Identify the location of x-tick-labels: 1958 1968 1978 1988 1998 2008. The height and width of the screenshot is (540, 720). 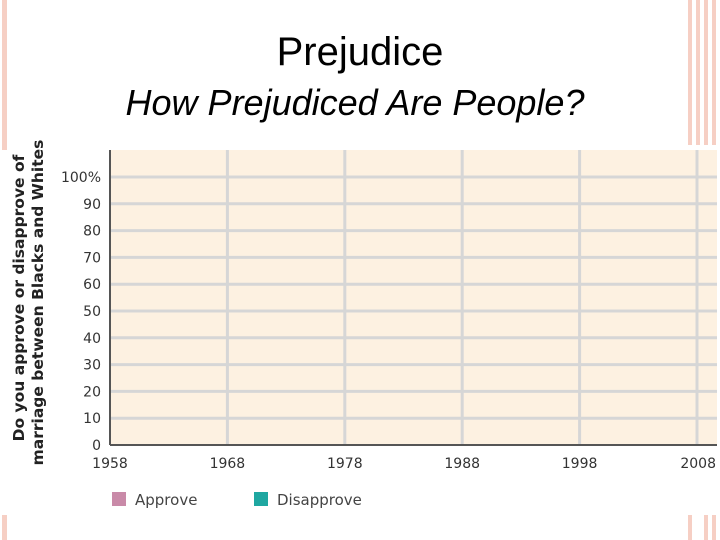
(404, 464).